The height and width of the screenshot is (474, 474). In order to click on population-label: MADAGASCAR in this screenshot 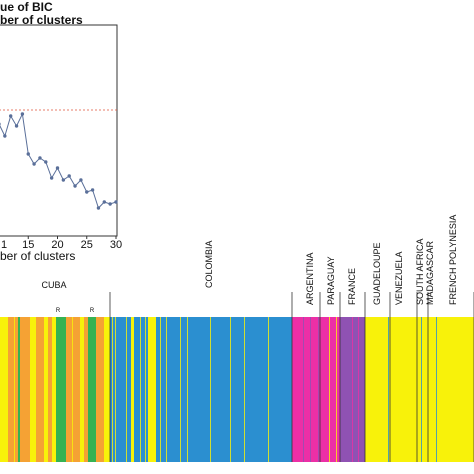, I will do `click(430, 272)`.